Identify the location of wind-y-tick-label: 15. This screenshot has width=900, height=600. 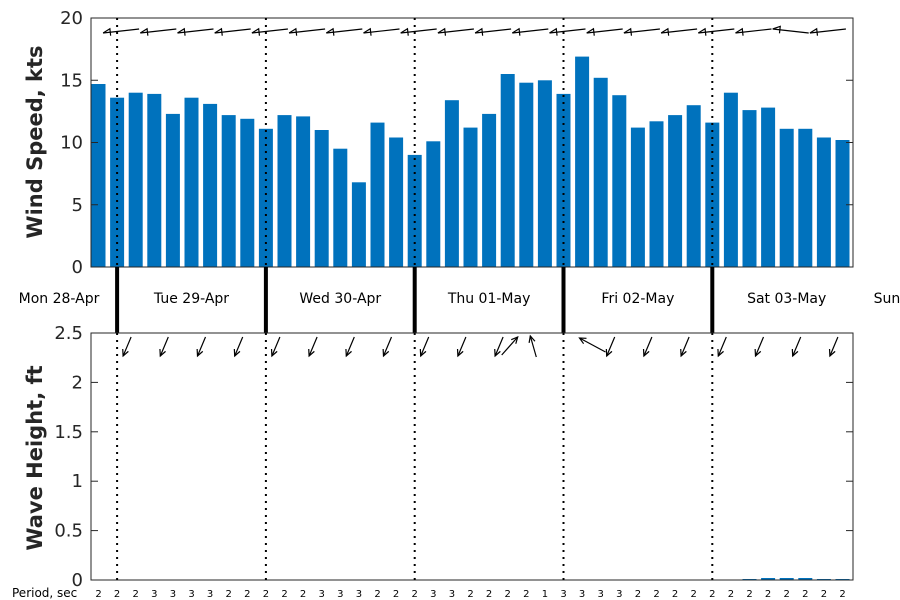
(71, 80).